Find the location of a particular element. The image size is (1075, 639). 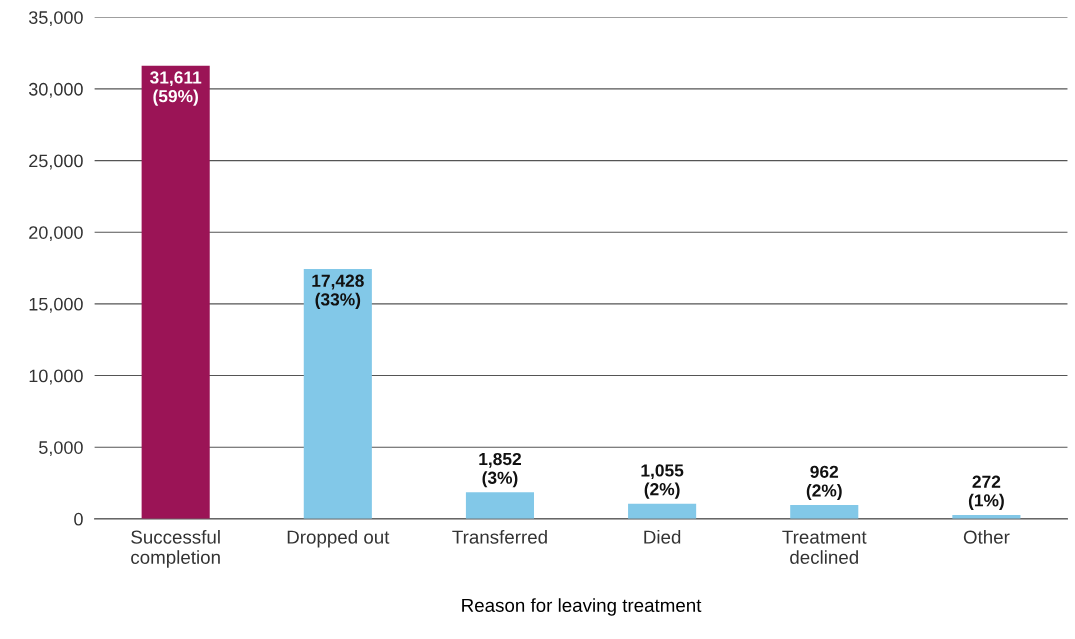

x-tick-label: Other is located at coordinates (986, 536).